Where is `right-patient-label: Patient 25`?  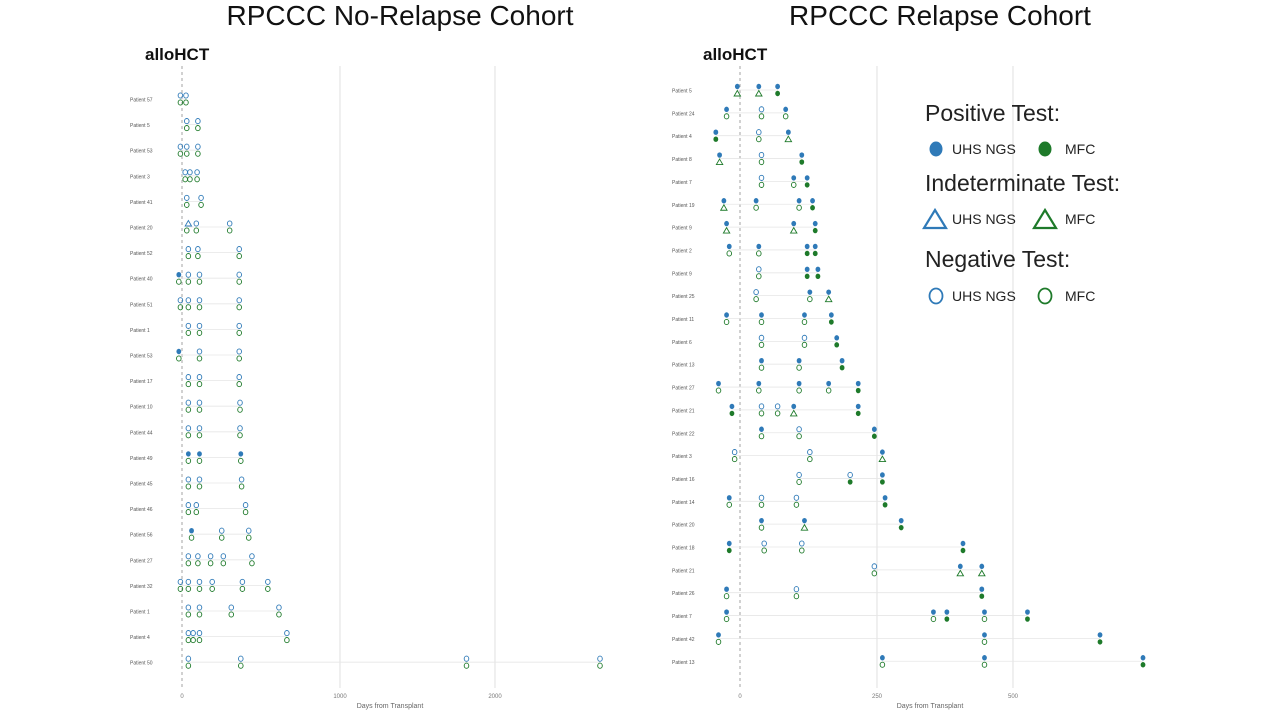
right-patient-label: Patient 25 is located at coordinates (683, 297).